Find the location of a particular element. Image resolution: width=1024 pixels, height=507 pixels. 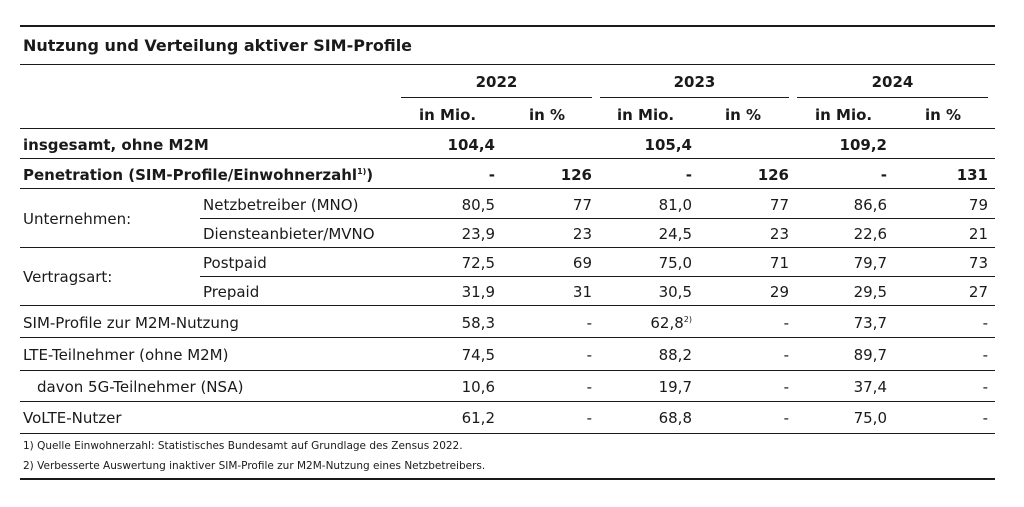

year-rule-2022 is located at coordinates (496, 97).